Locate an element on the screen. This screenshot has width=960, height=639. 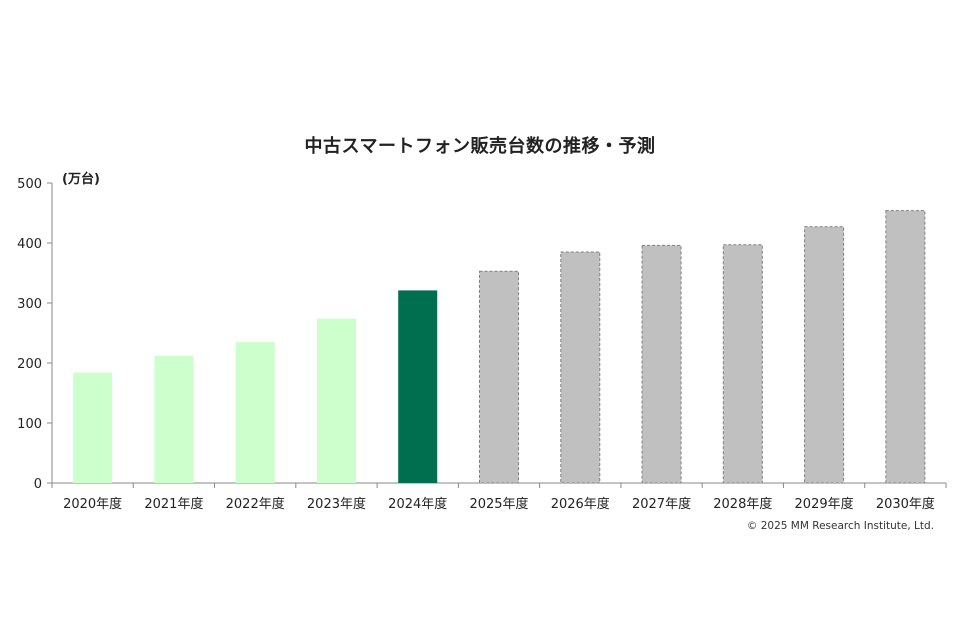
bar-2020年度 is located at coordinates (93, 427).